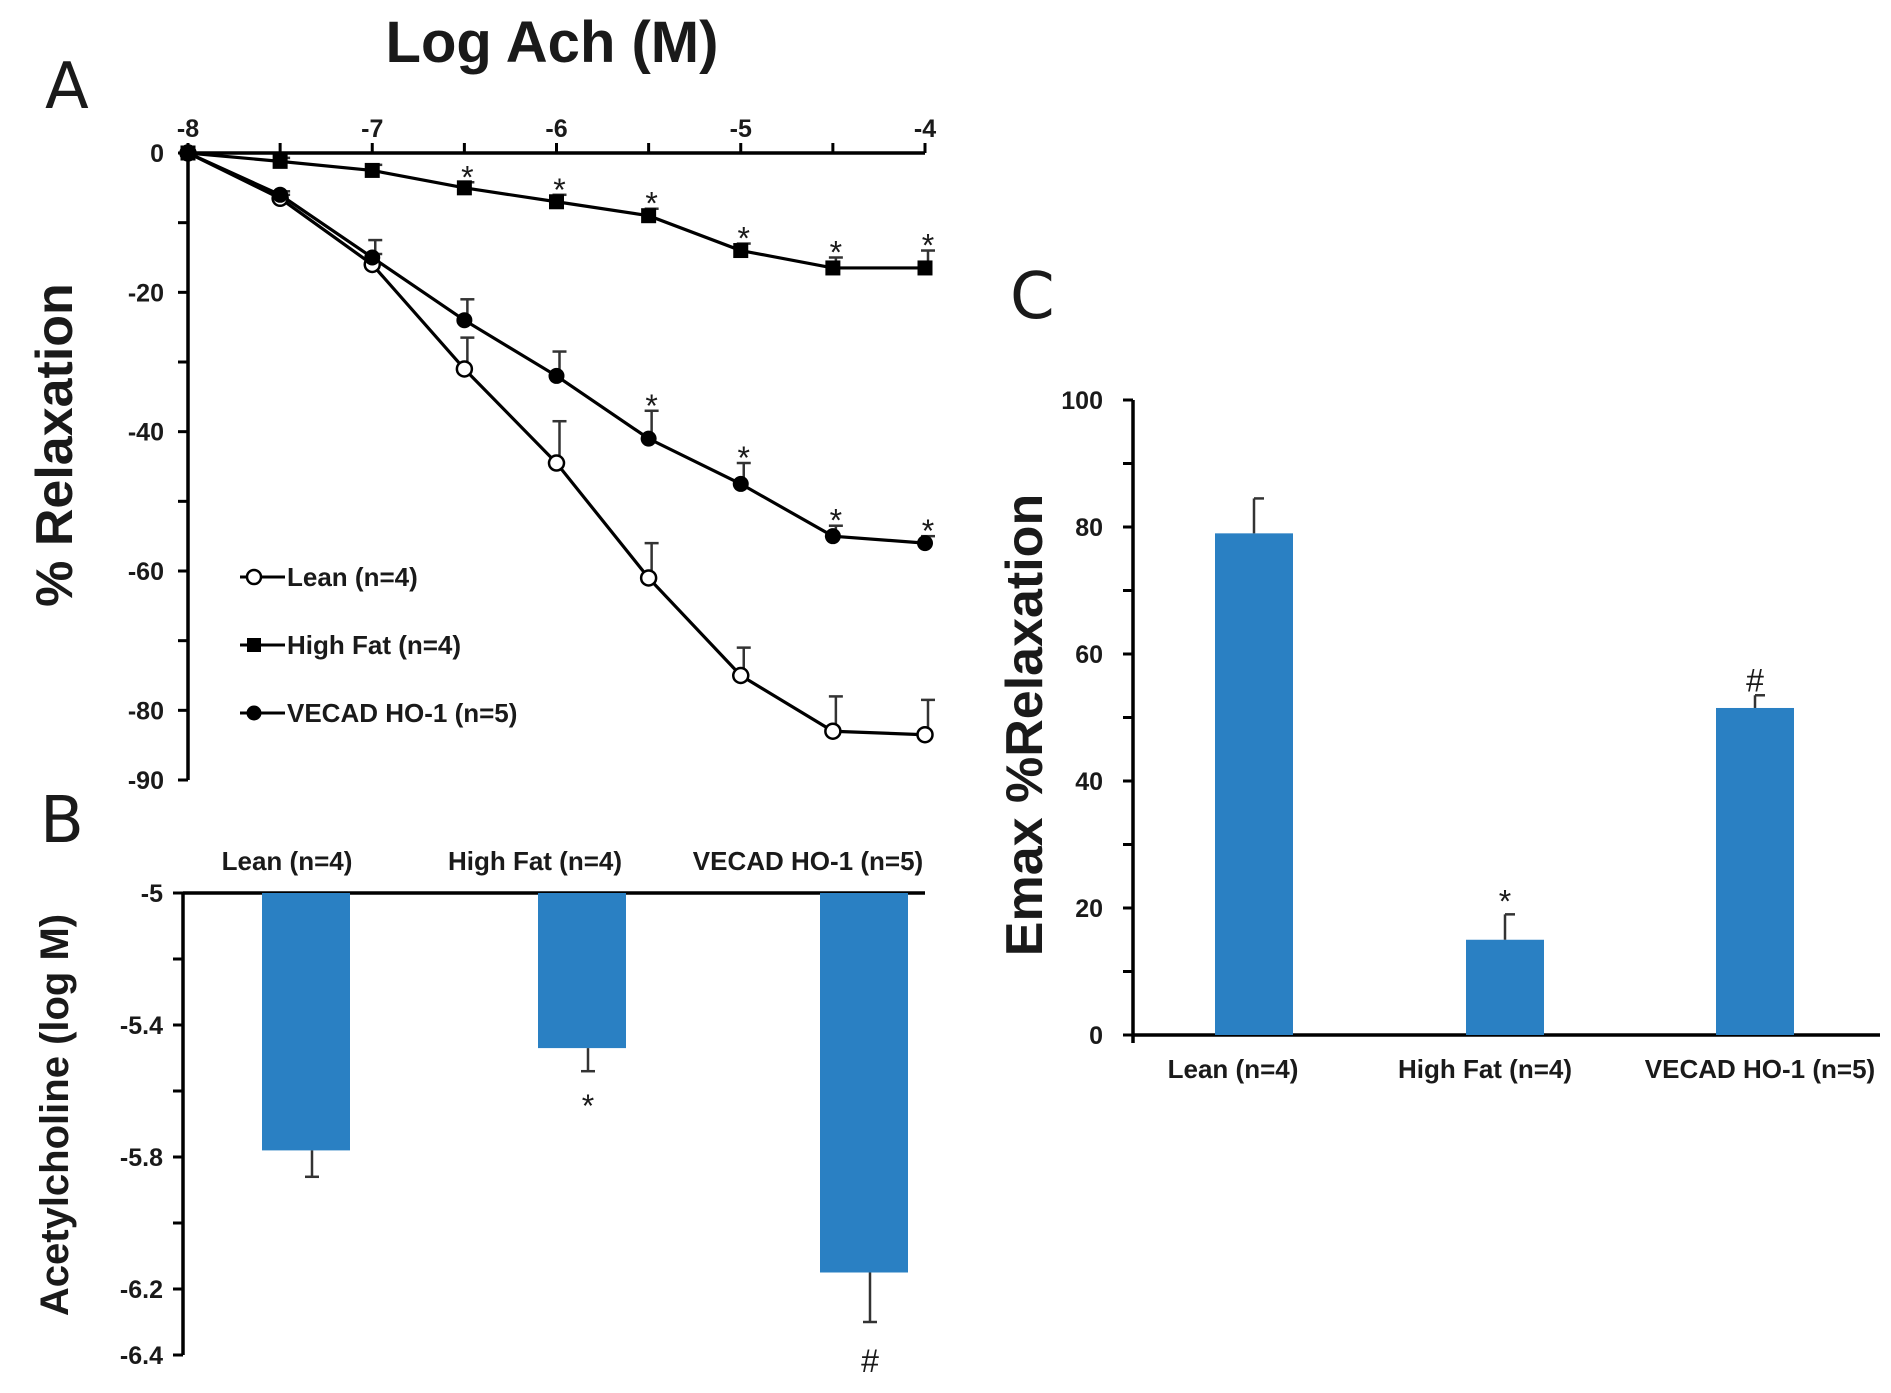 The width and height of the screenshot is (1891, 1393). Describe the element at coordinates (1089, 782) in the screenshot. I see `panel-c-y-tick-label: 40` at that location.